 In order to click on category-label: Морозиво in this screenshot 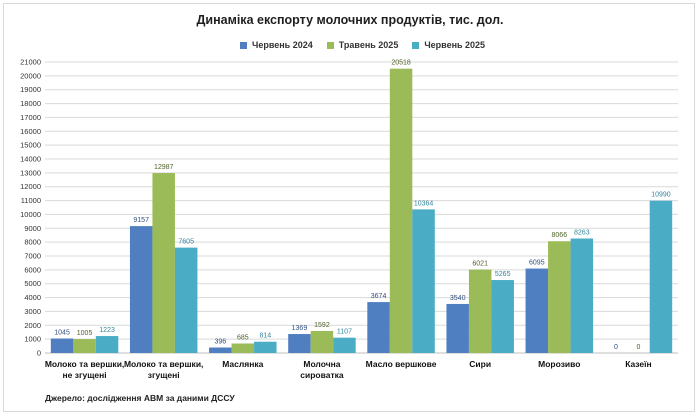, I will do `click(559, 364)`.